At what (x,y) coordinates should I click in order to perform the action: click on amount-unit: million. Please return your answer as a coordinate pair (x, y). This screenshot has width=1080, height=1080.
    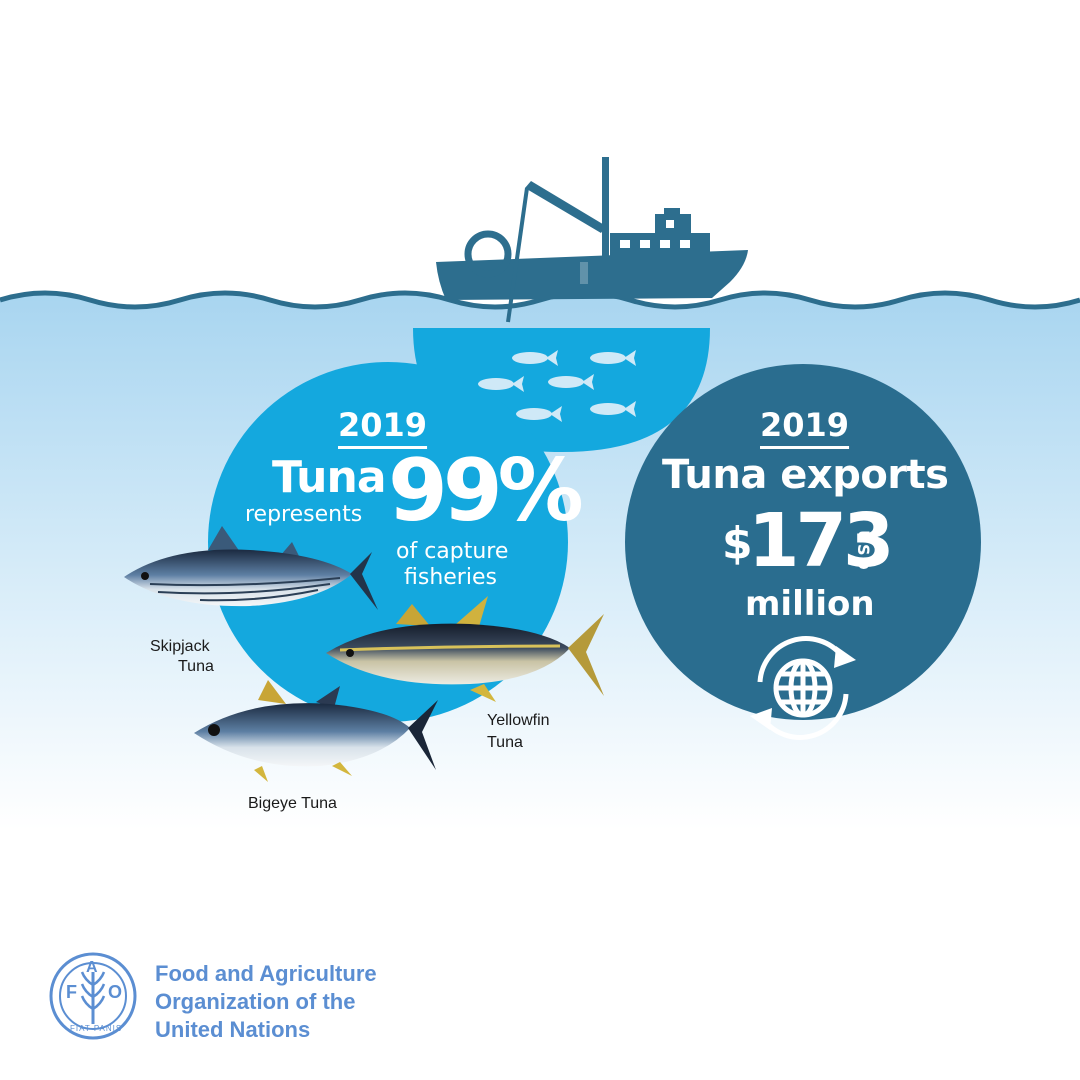
    Looking at the image, I should click on (810, 604).